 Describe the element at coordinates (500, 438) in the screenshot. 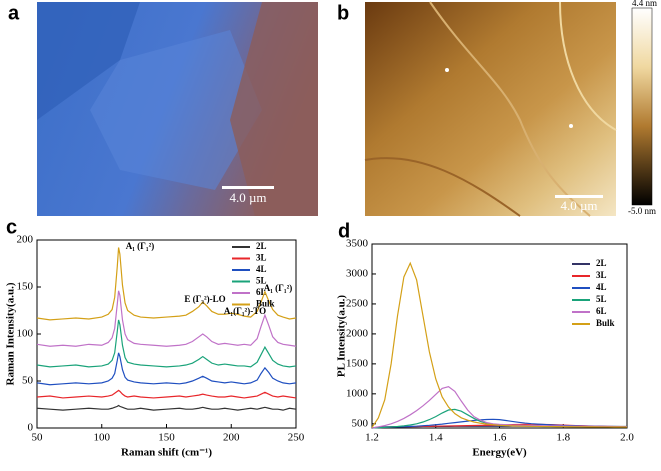

I see `x-tick-label: 1.6` at that location.